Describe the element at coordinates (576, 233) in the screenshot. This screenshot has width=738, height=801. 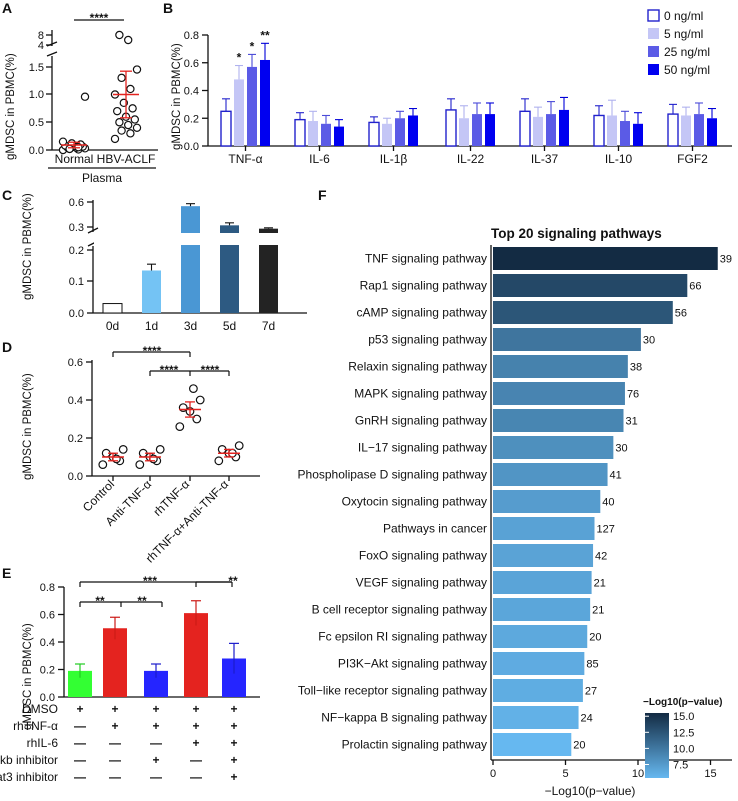
I see `f-title: Top 20 signaling pathways` at that location.